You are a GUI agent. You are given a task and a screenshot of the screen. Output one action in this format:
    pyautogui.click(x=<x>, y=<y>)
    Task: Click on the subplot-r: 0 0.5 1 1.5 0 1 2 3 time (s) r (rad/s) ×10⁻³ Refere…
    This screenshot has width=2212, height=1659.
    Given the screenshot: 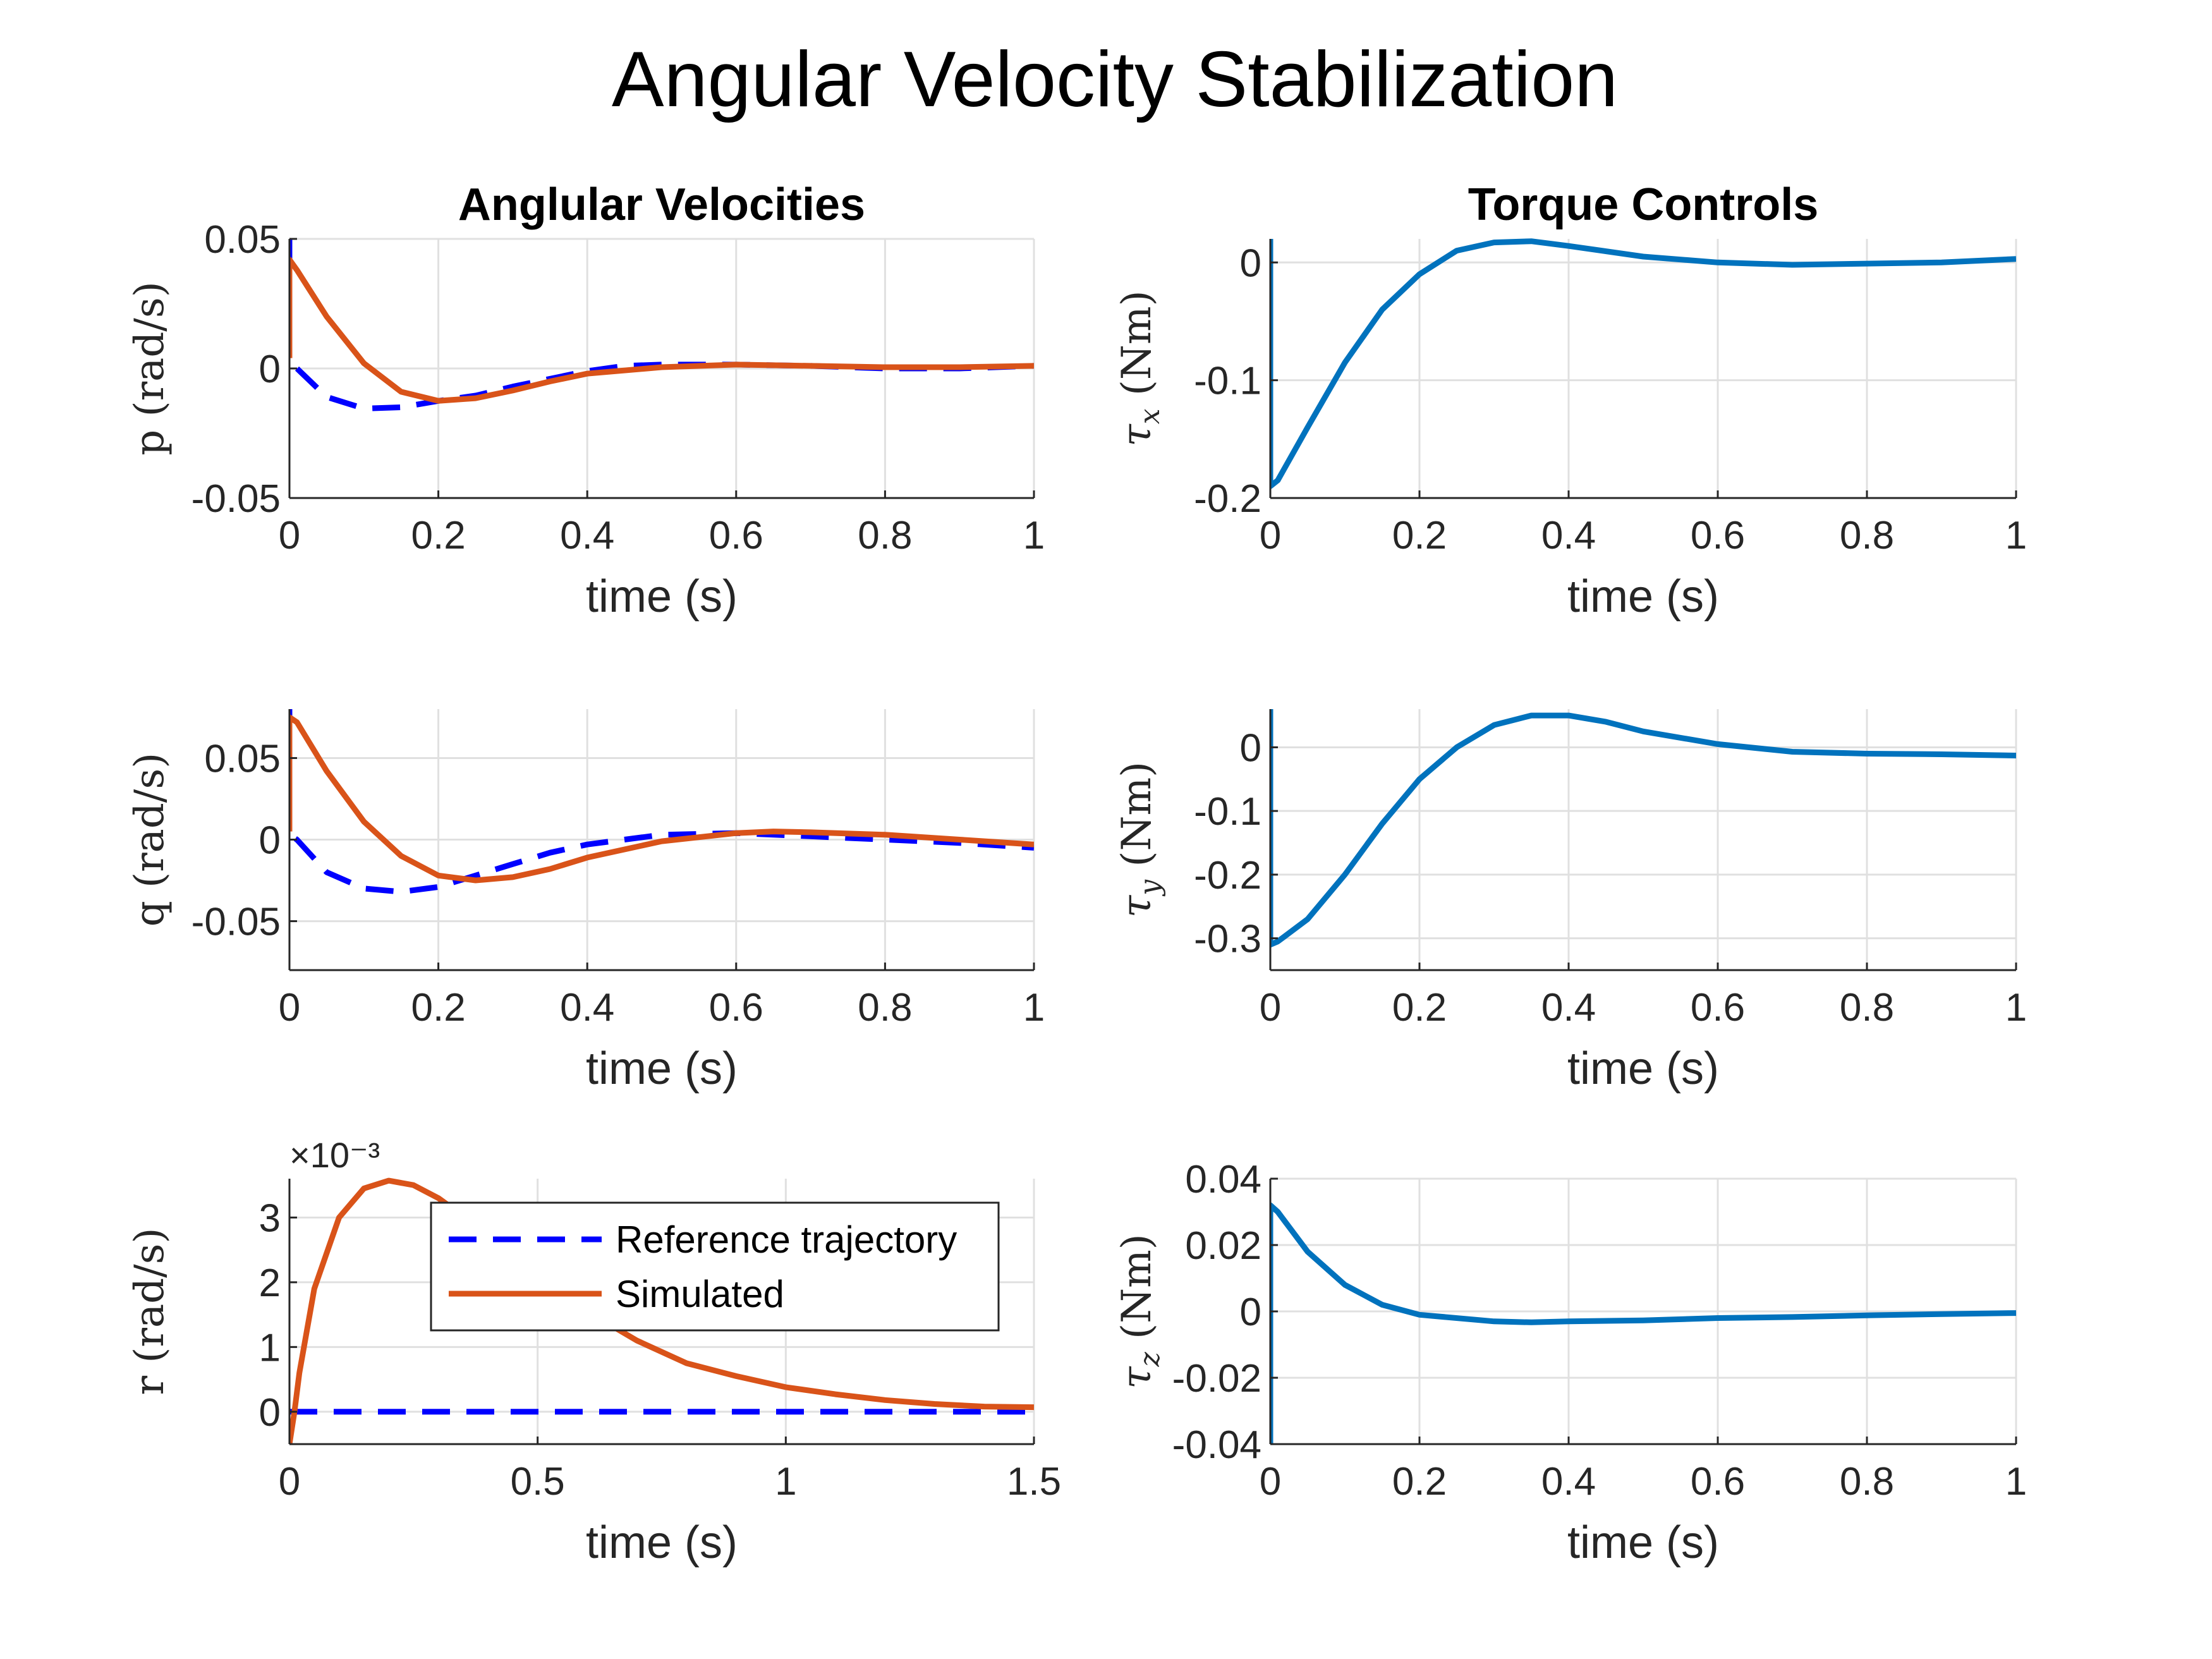 What is the action you would take?
    pyautogui.click(x=593, y=1351)
    